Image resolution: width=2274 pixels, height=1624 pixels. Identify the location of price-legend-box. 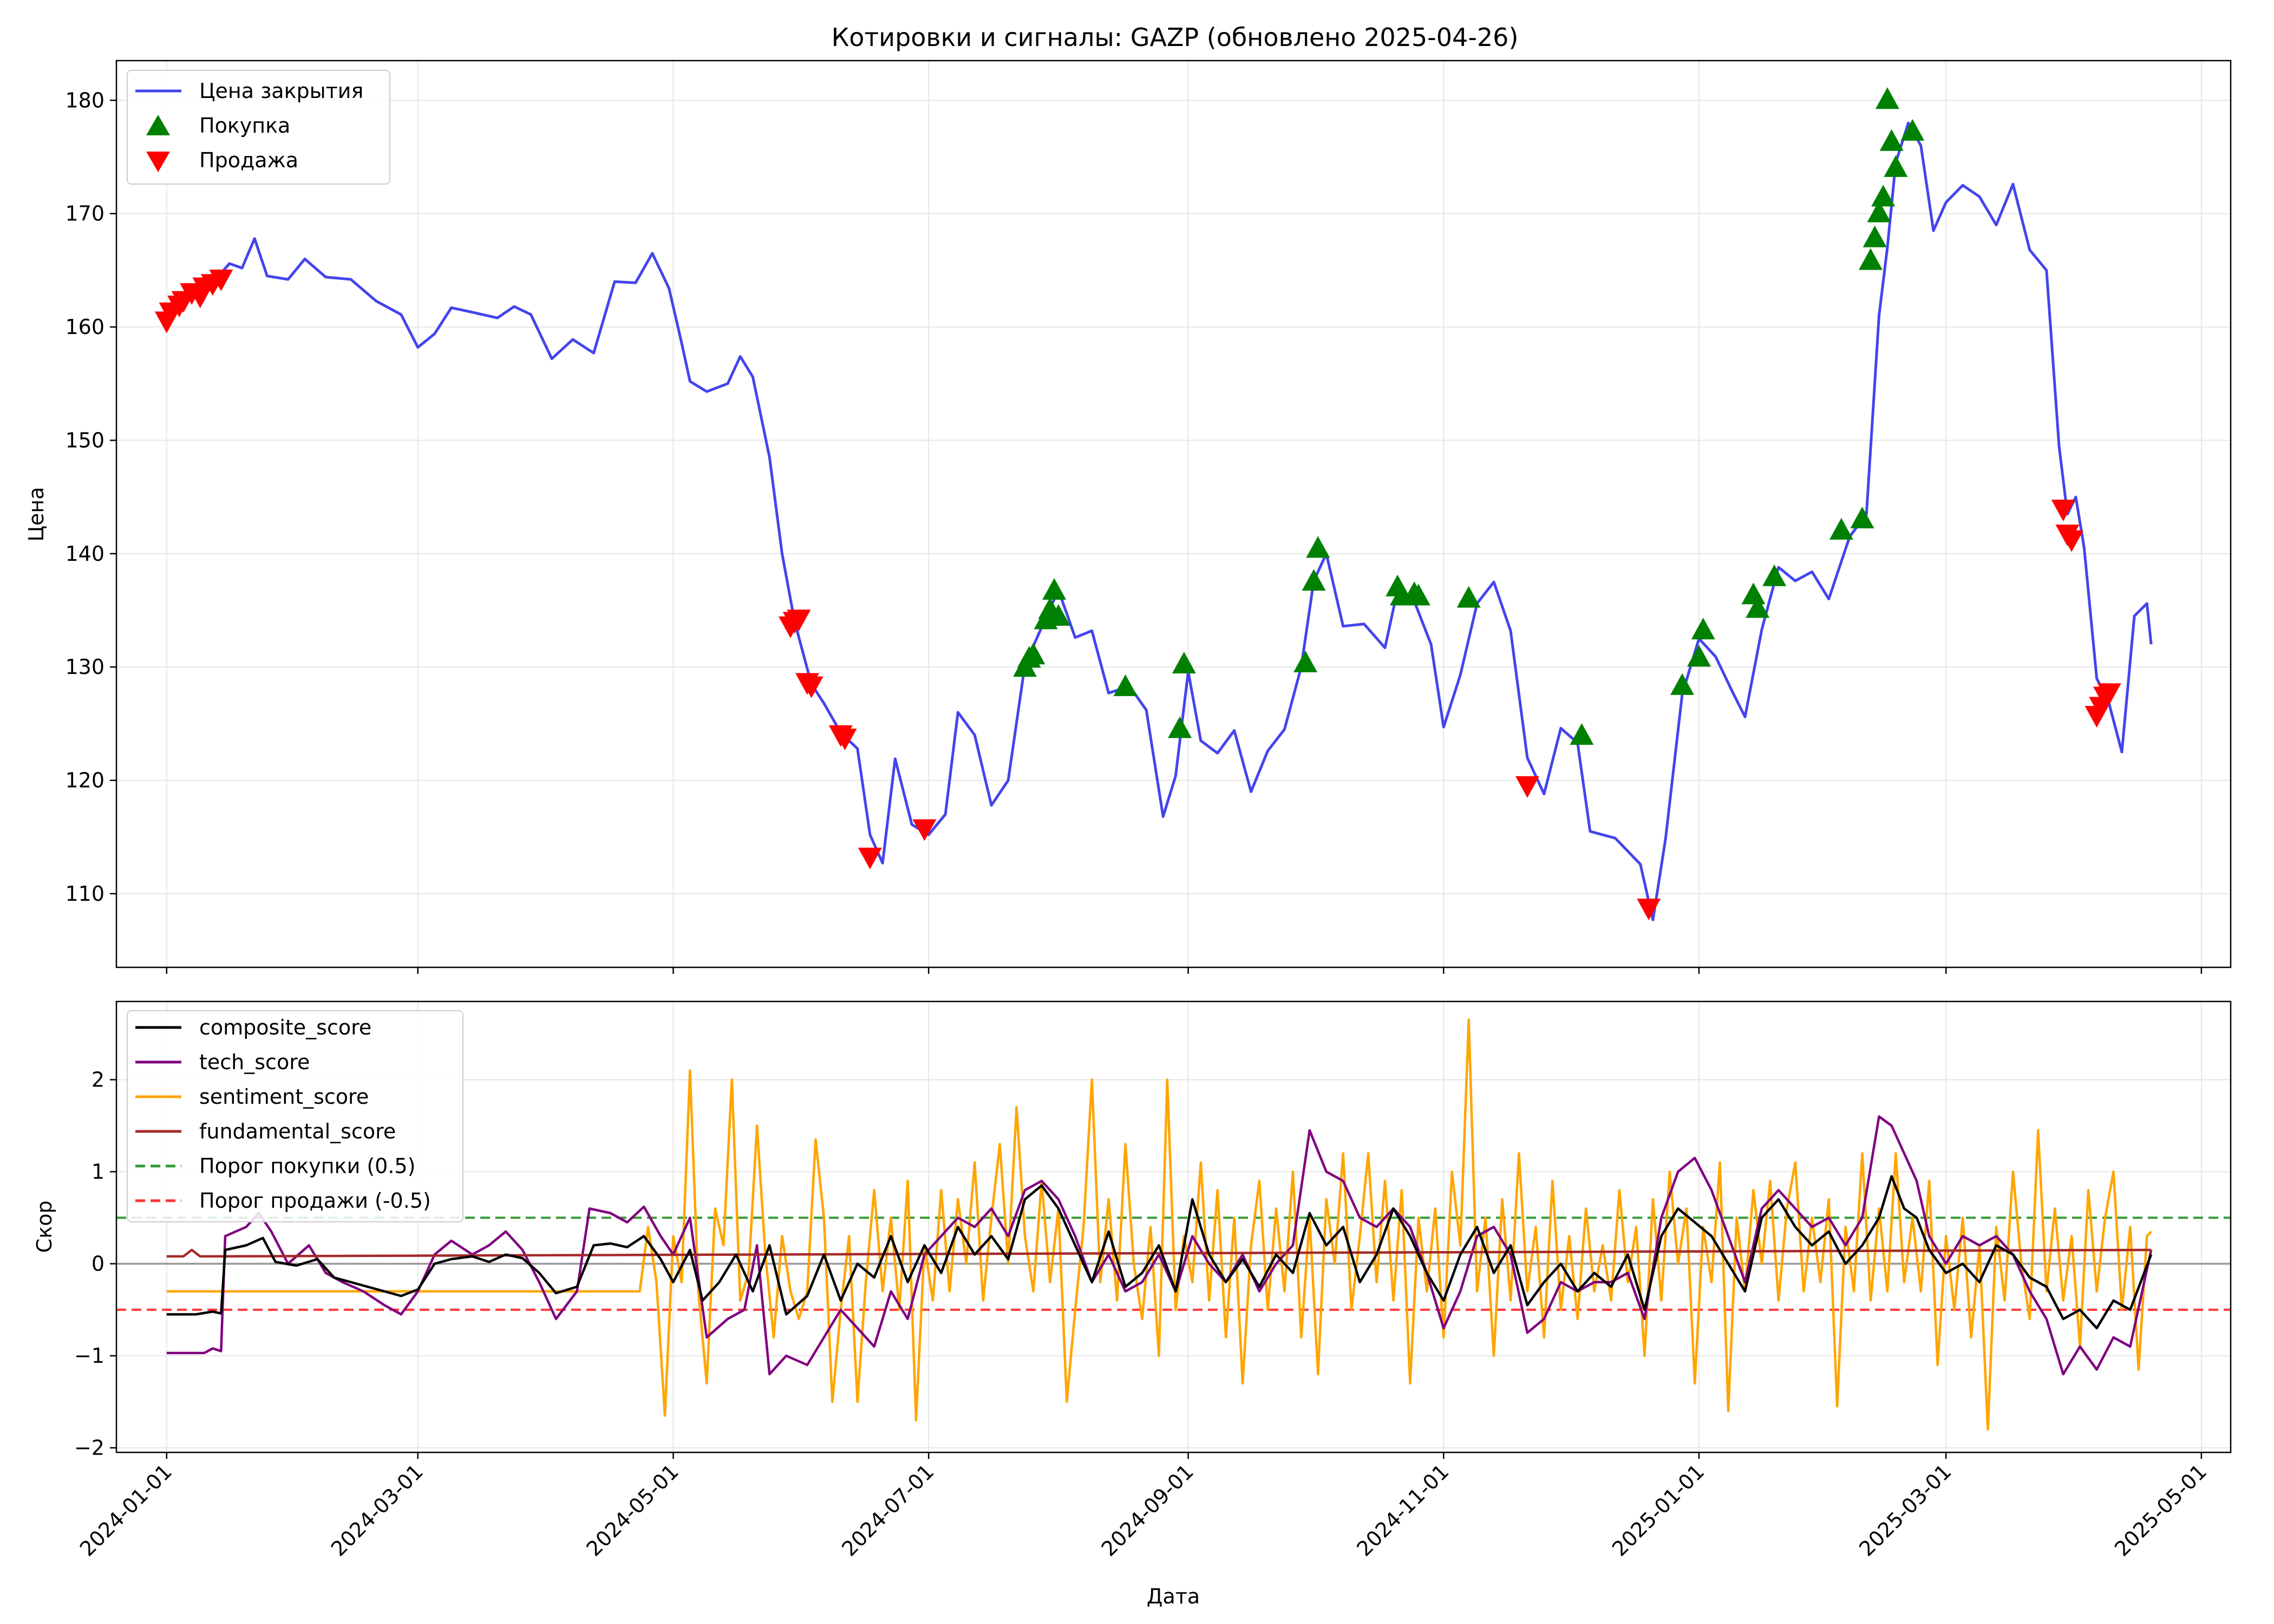
(259, 128).